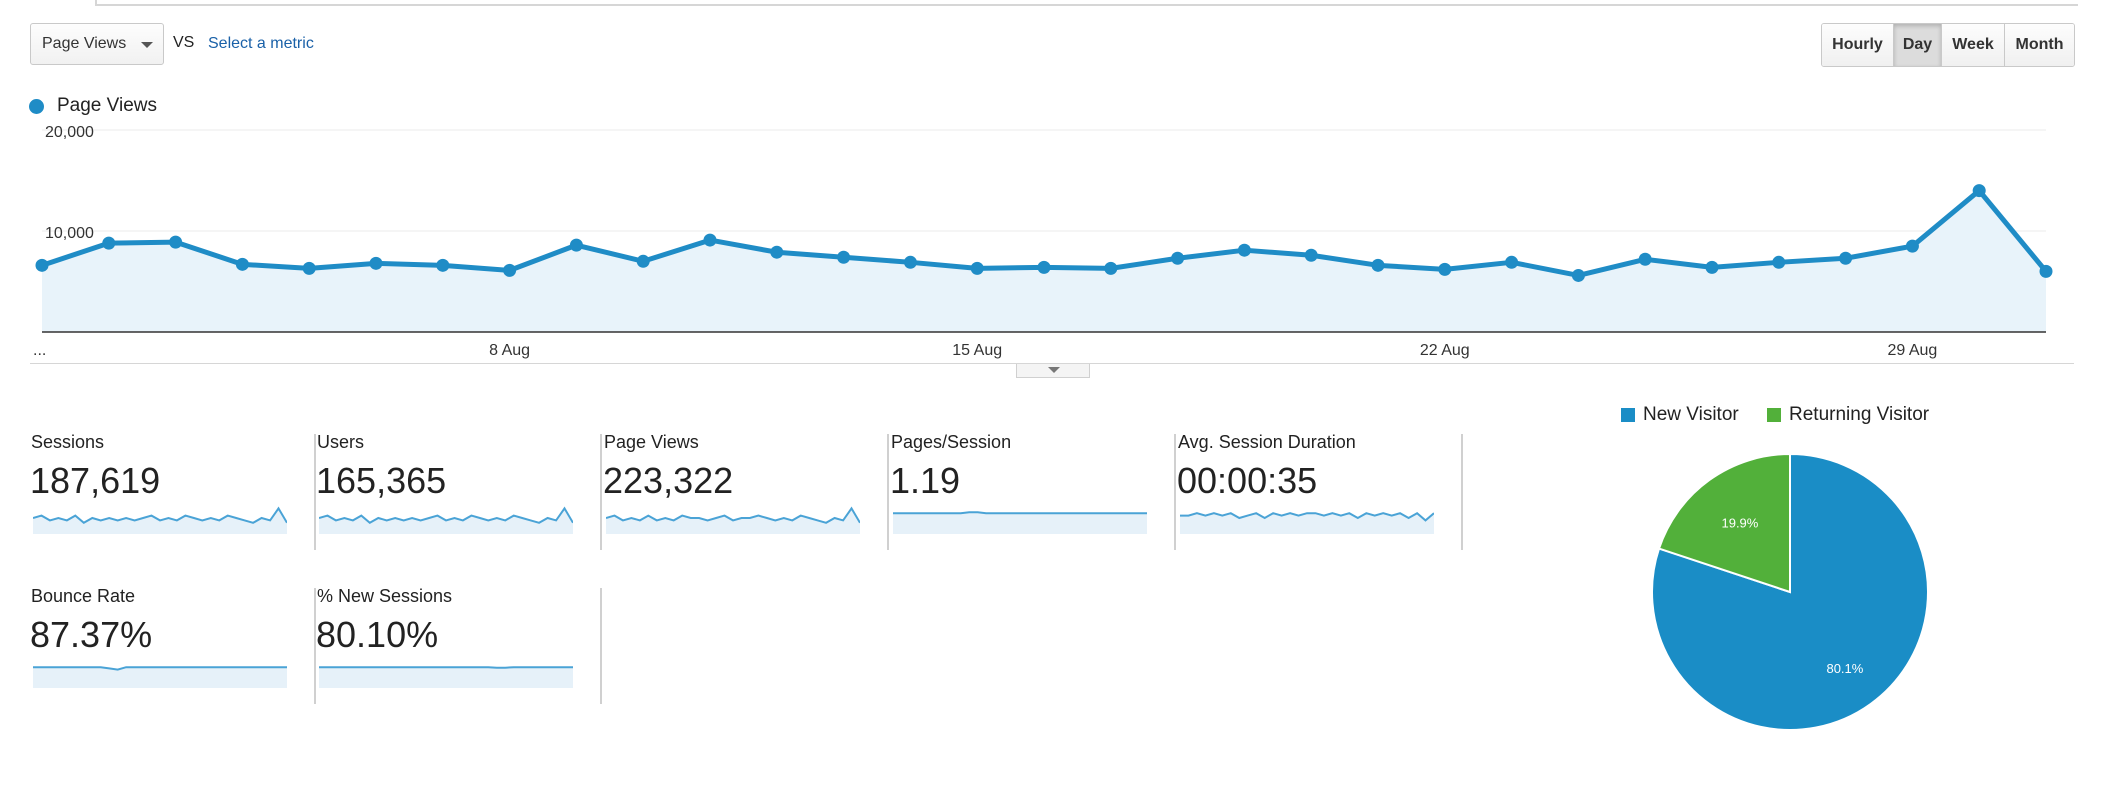 This screenshot has height=786, width=2112. I want to click on metric-tile-avg-session-duration: Avg. Session Duration 00:00:35, so click(1320, 491).